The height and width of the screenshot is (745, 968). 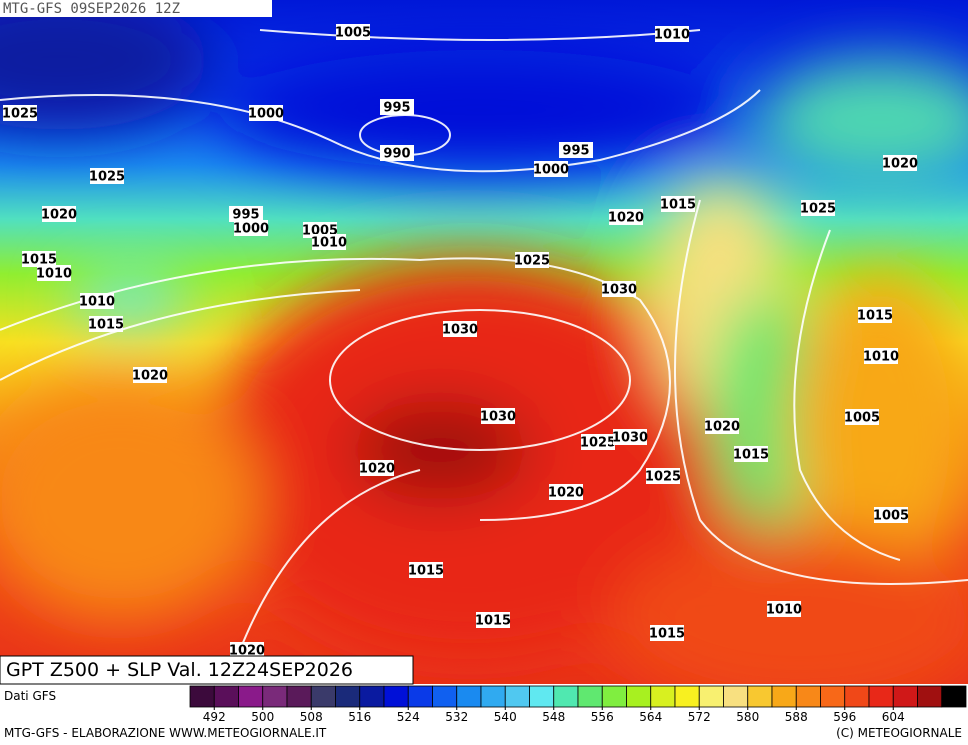 I want to click on header-box, so click(x=136, y=8).